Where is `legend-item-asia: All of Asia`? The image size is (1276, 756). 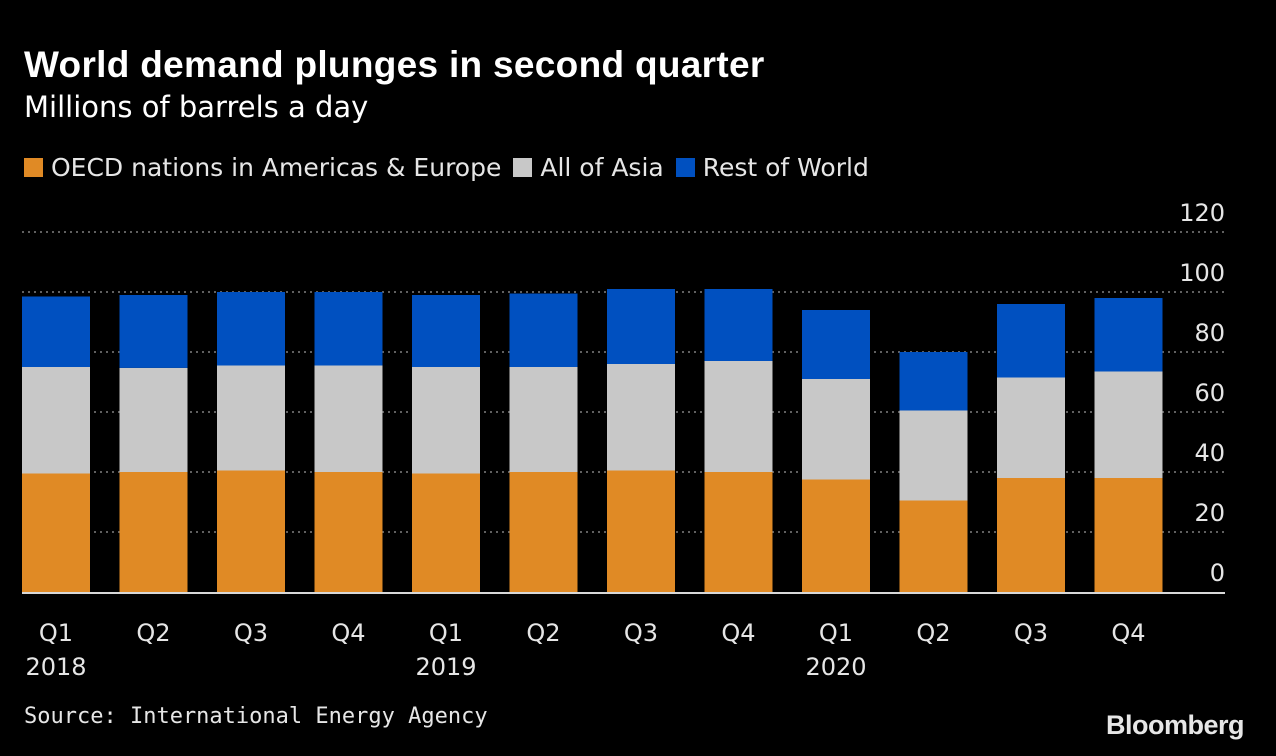 legend-item-asia: All of Asia is located at coordinates (588, 167).